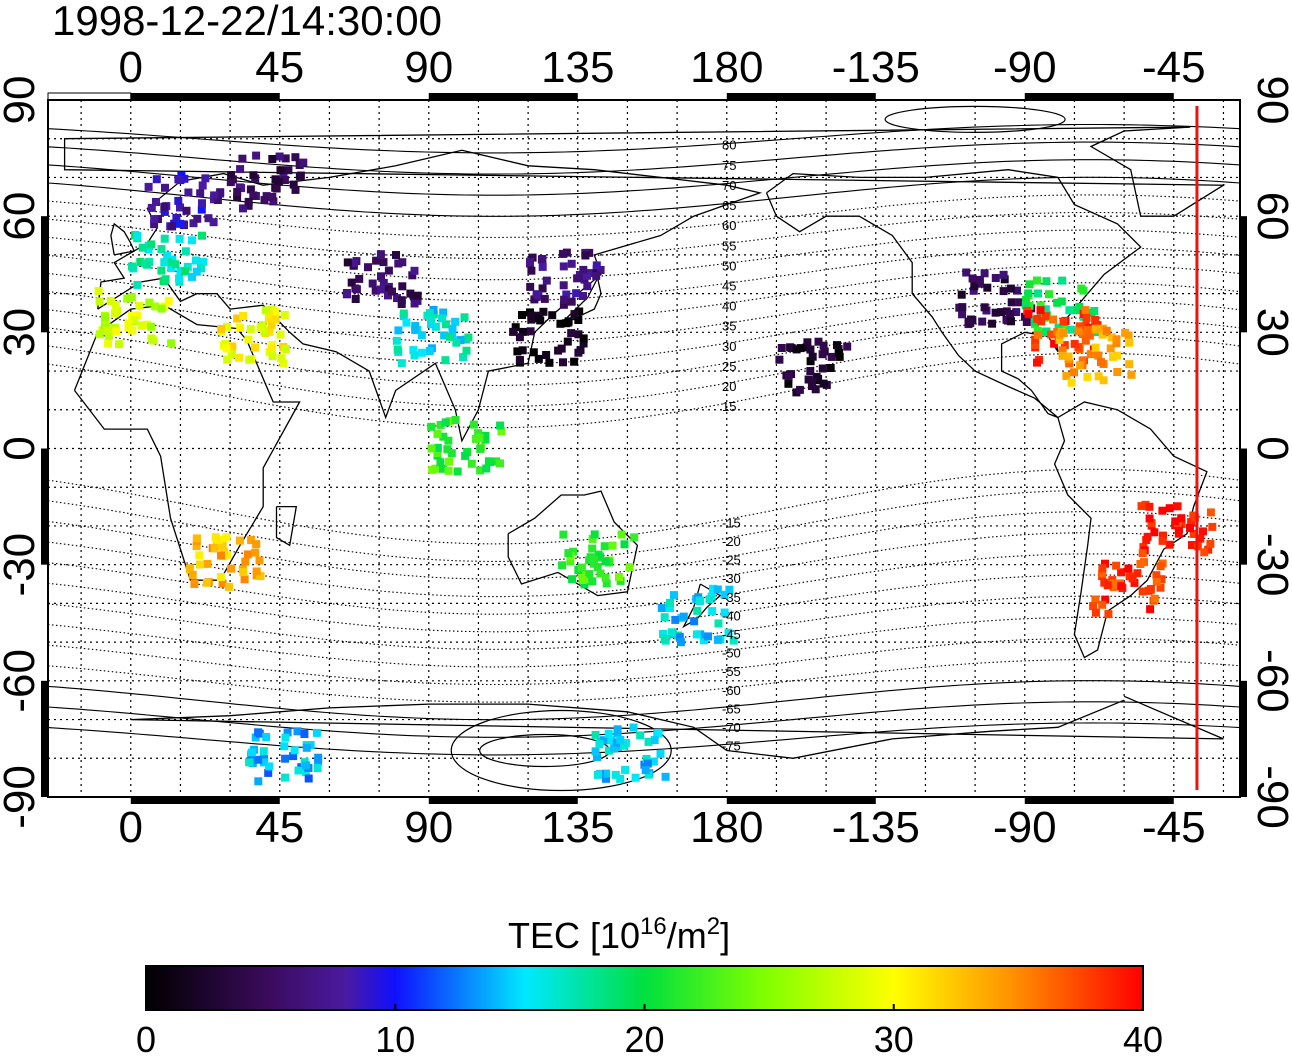 The image size is (1292, 1057). Describe the element at coordinates (644, 988) in the screenshot. I see `colorbar` at that location.